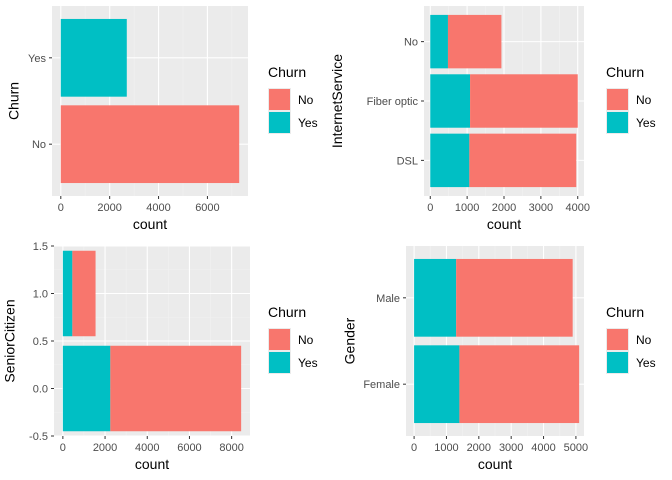 The height and width of the screenshot is (480, 672). Describe the element at coordinates (337, 101) in the screenshot. I see `y-axis-title: InternetService` at that location.